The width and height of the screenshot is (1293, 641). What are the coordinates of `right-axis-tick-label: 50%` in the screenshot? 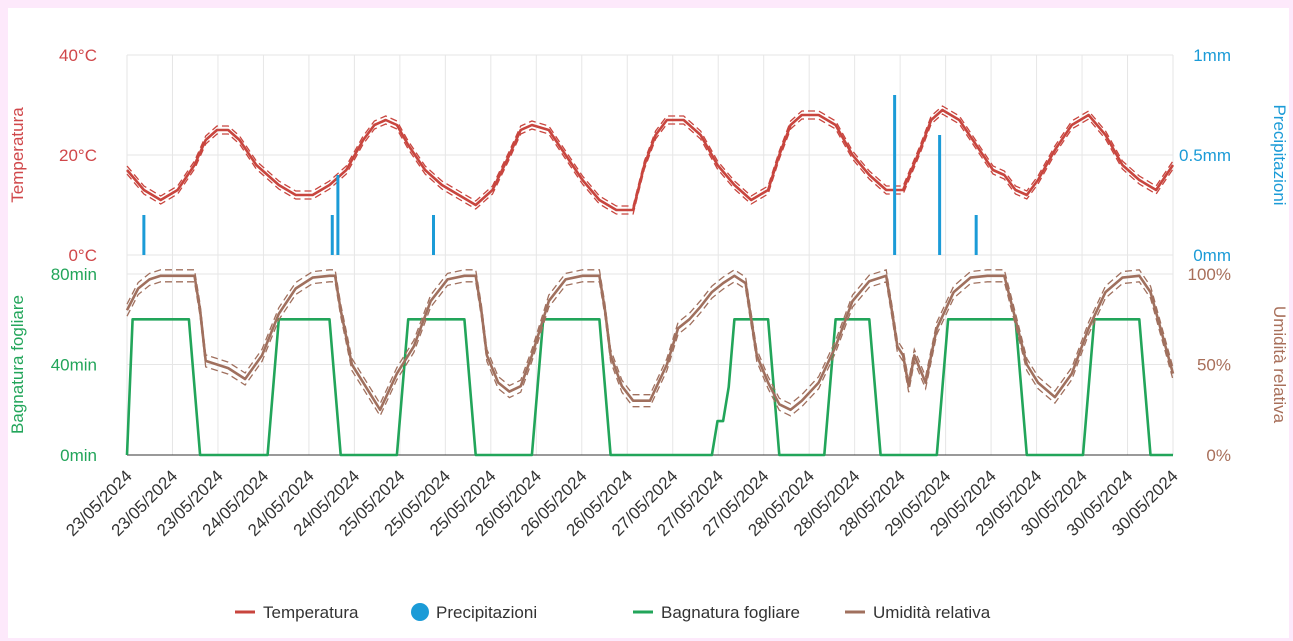 It's located at (1214, 365).